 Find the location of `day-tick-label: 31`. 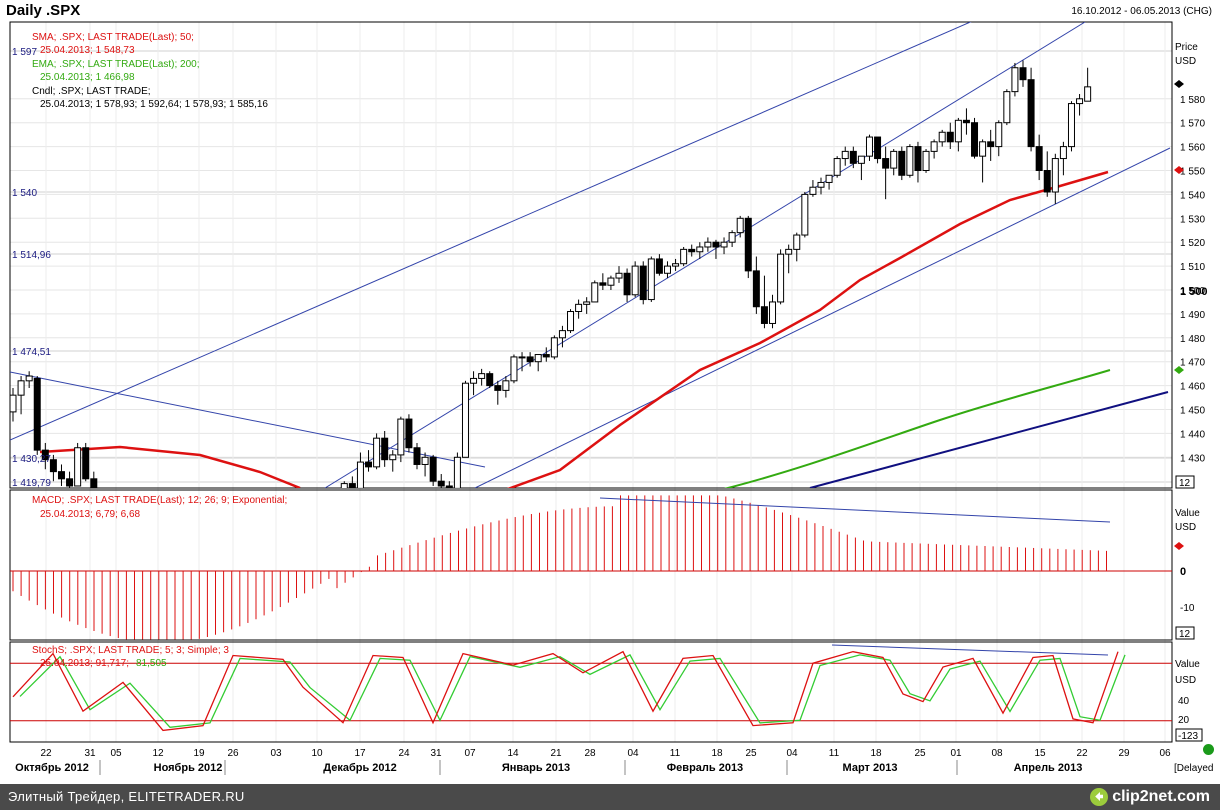

day-tick-label: 31 is located at coordinates (90, 753).